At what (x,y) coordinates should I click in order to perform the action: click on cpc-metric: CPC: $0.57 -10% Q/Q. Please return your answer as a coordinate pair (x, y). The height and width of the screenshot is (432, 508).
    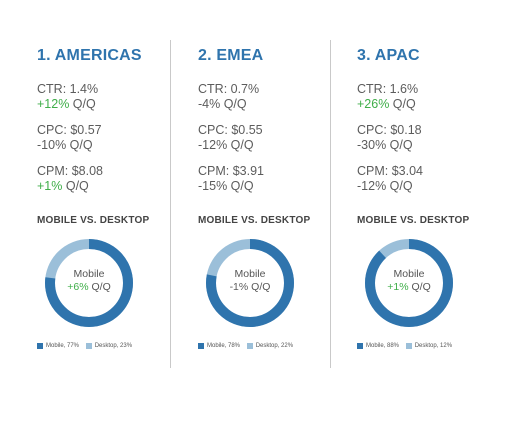
    Looking at the image, I should click on (69, 138).